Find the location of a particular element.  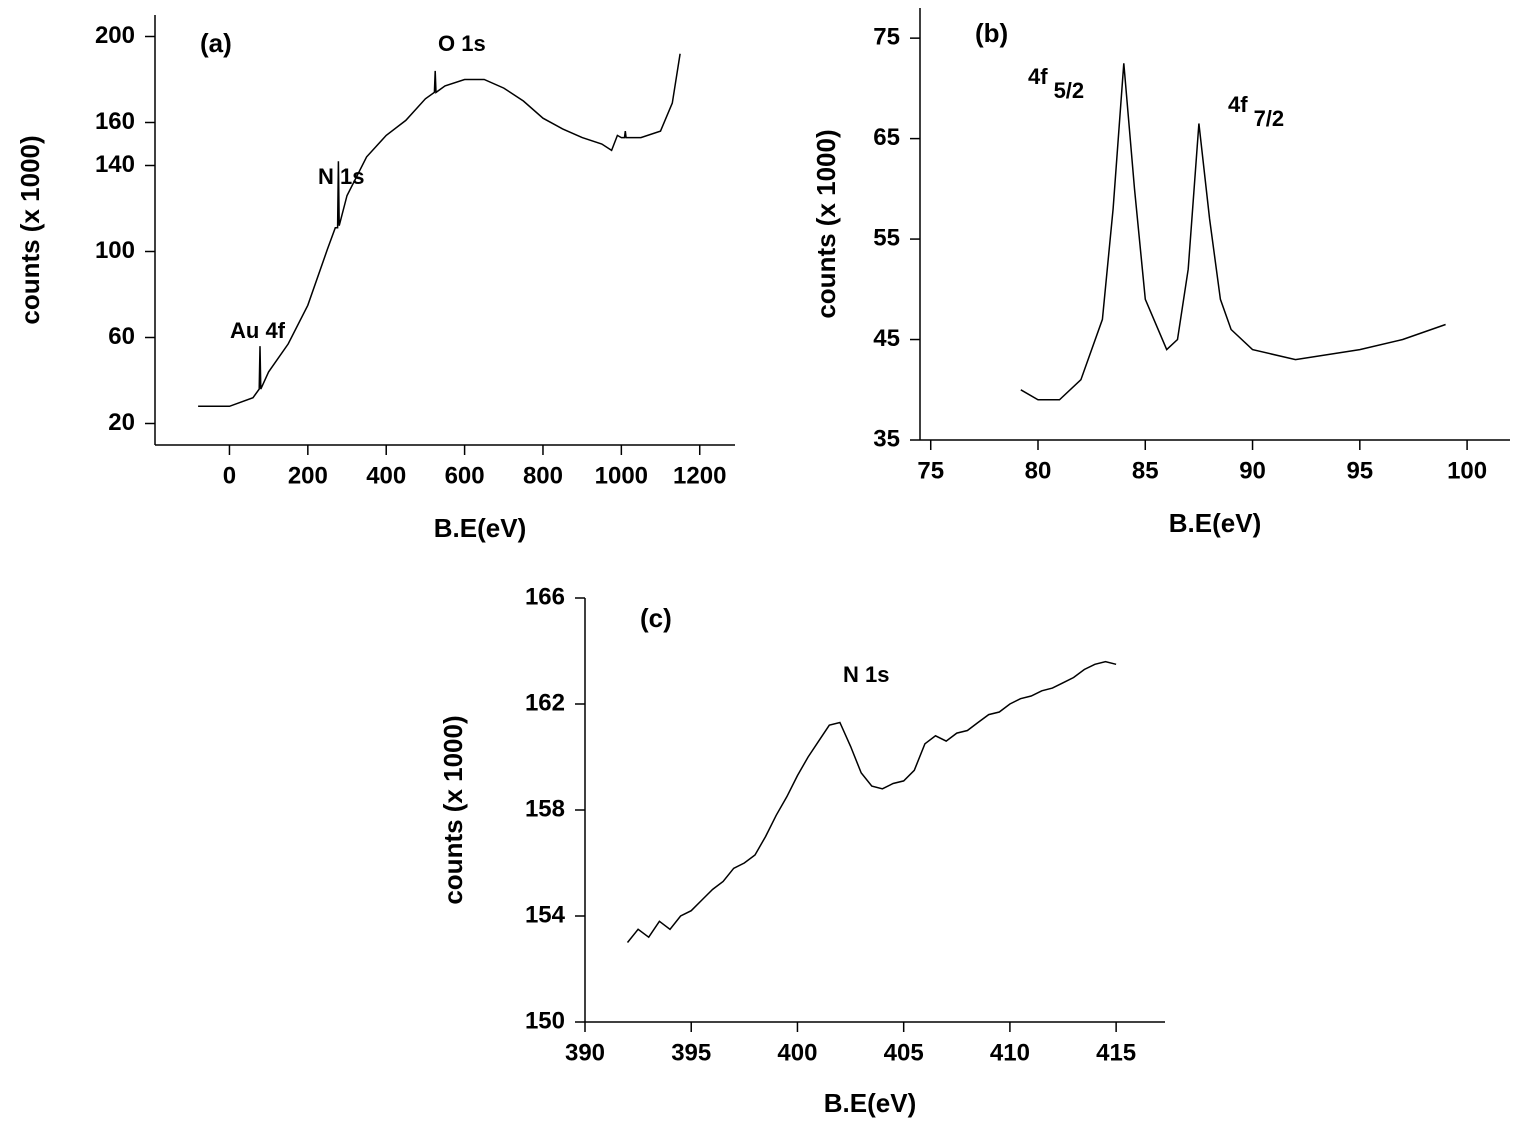

annotation: 4f5/2 is located at coordinates (1056, 83).